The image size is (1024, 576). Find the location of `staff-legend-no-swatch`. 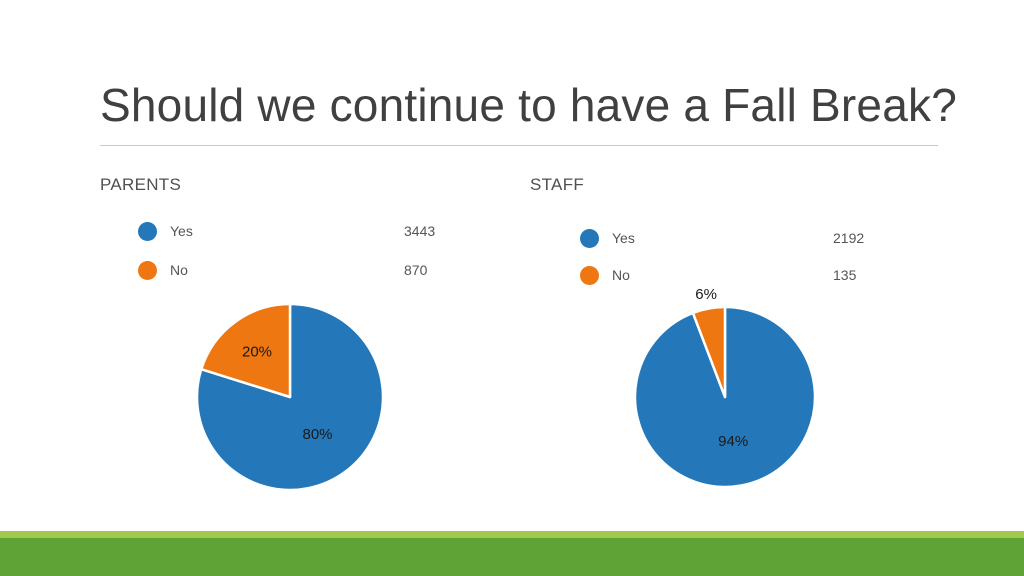

staff-legend-no-swatch is located at coordinates (589, 275).